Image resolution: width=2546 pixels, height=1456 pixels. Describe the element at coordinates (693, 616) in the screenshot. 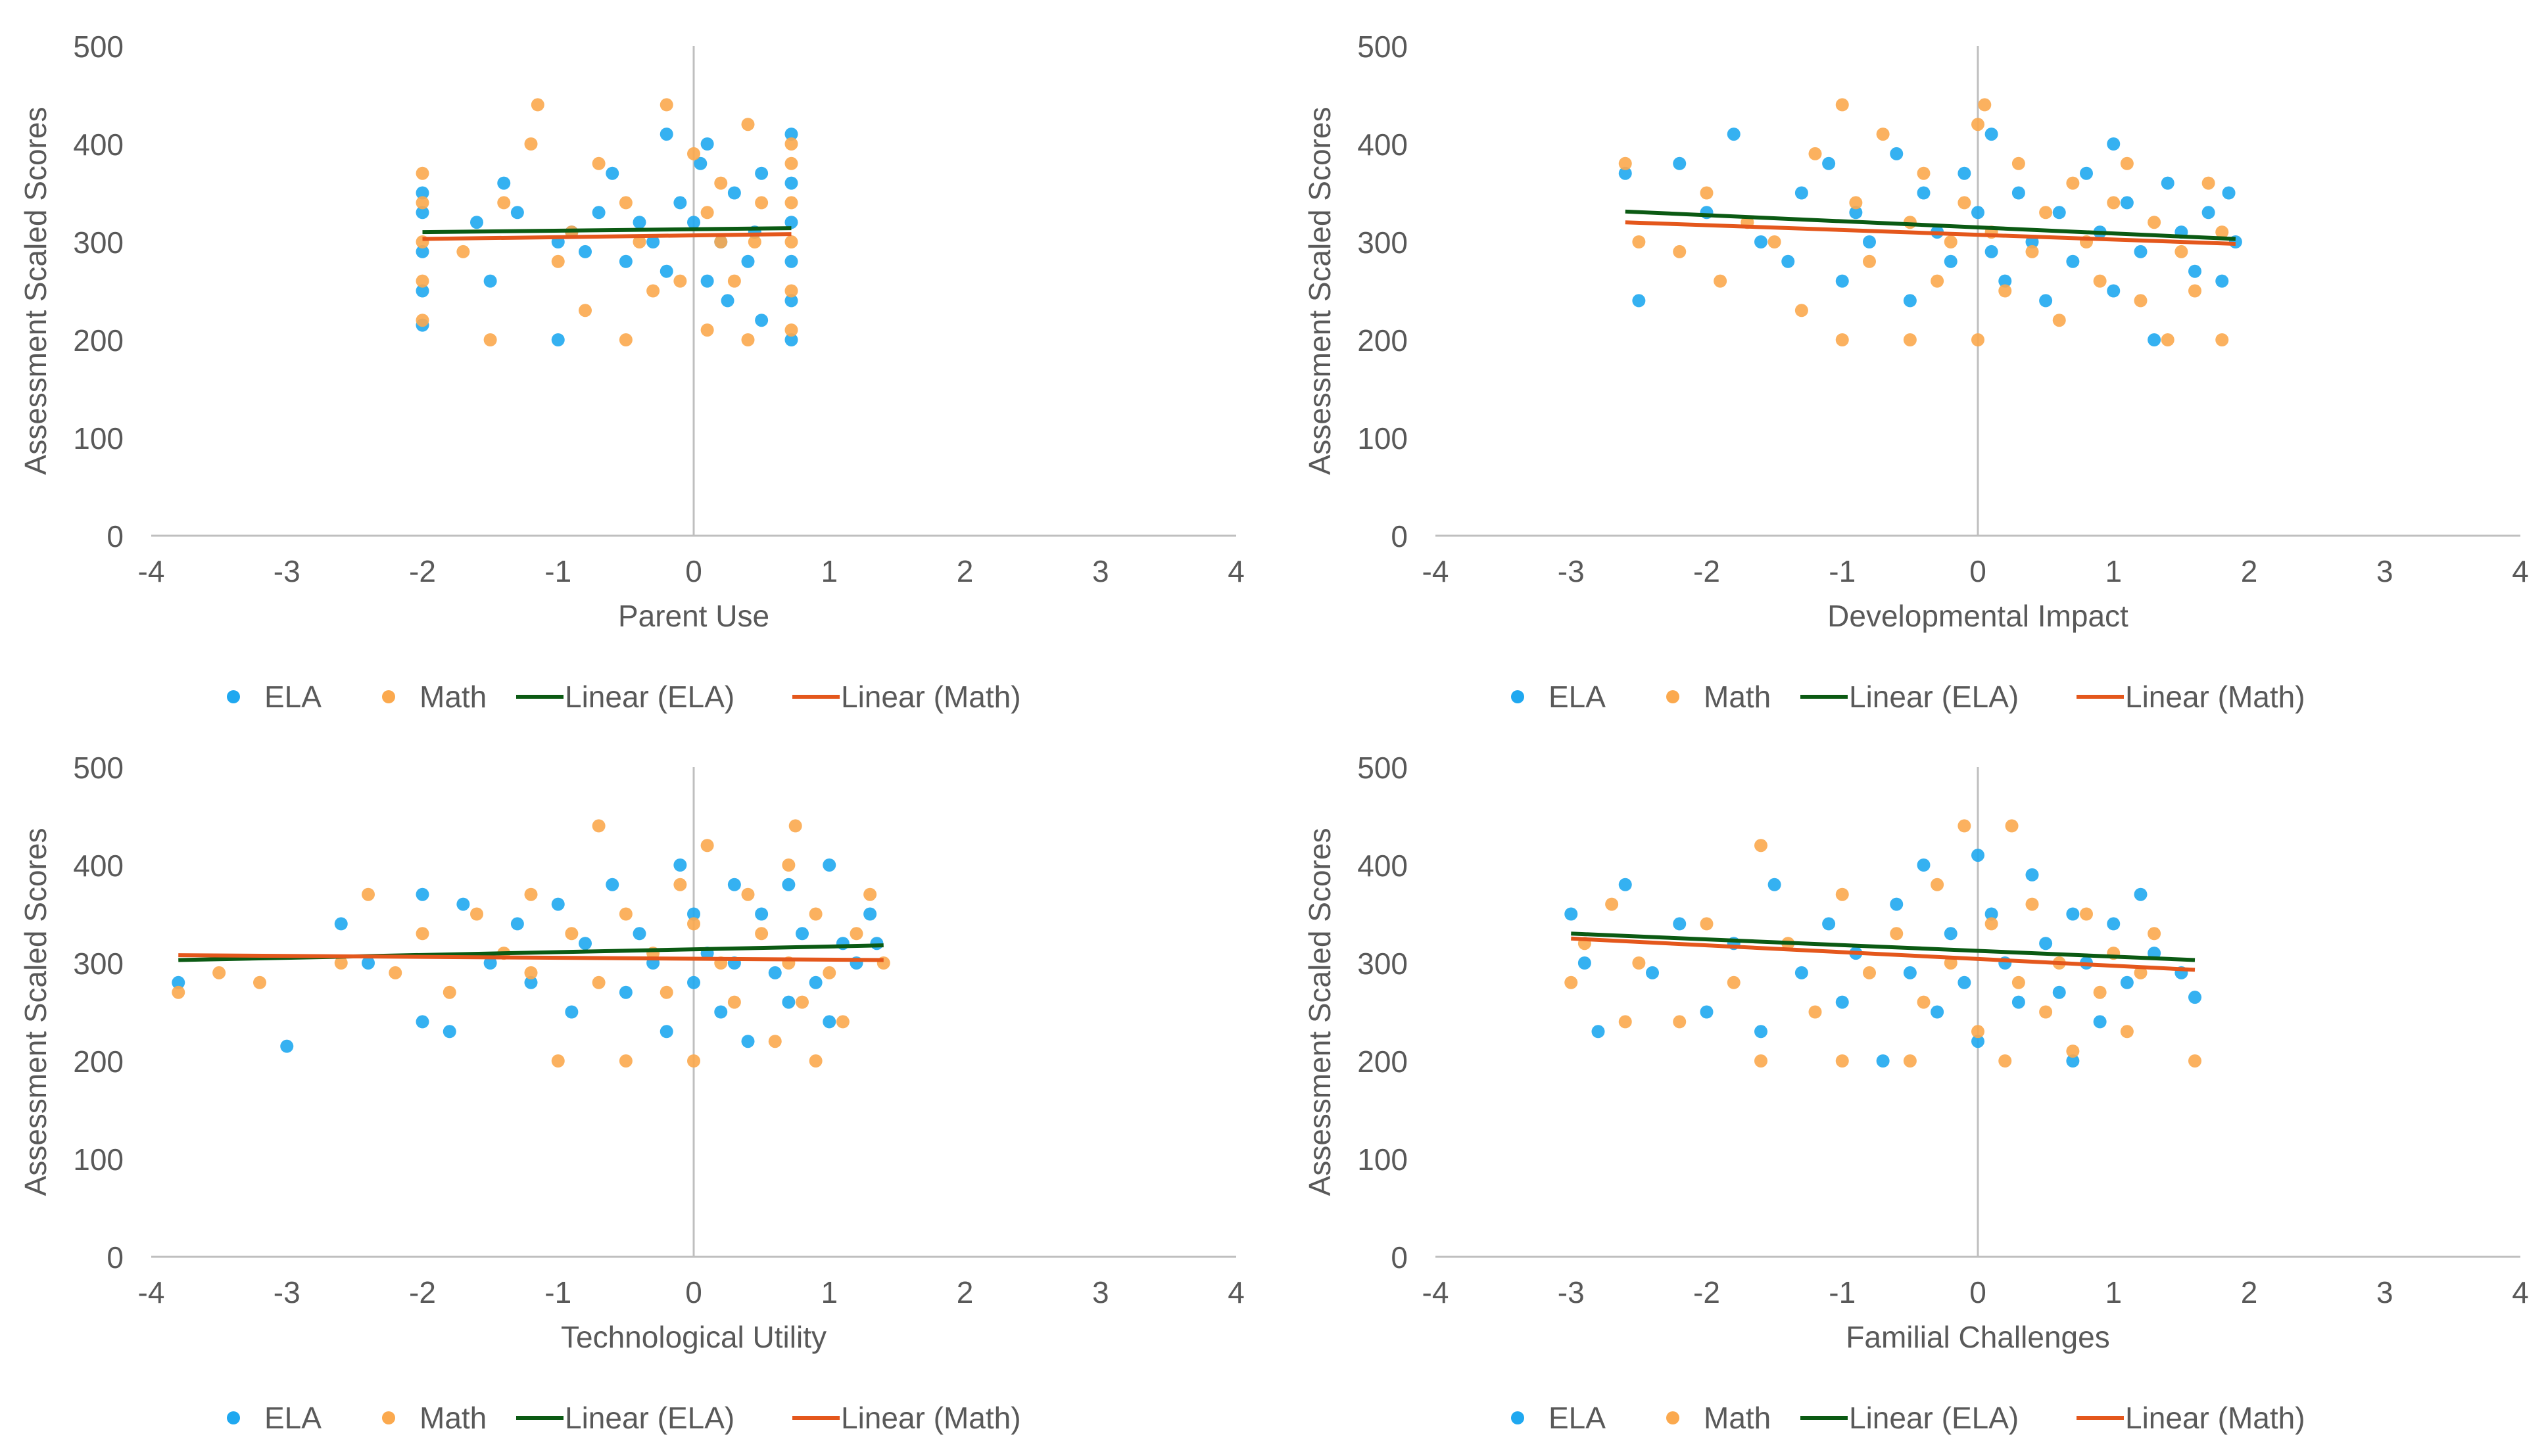

I see `x-axis-title: Parent Use` at that location.